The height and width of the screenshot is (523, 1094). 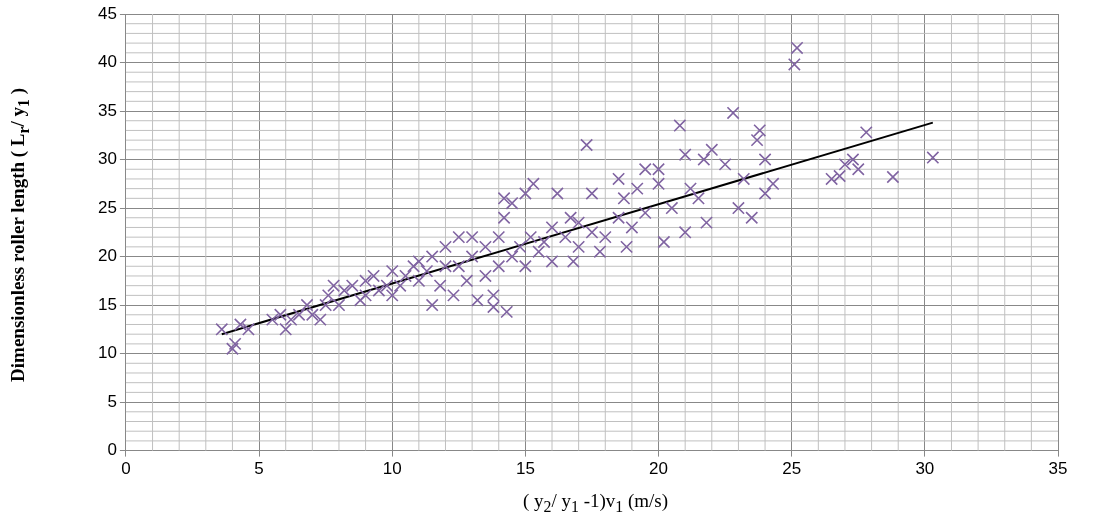 I want to click on x-tick-label: 5, so click(x=259, y=469).